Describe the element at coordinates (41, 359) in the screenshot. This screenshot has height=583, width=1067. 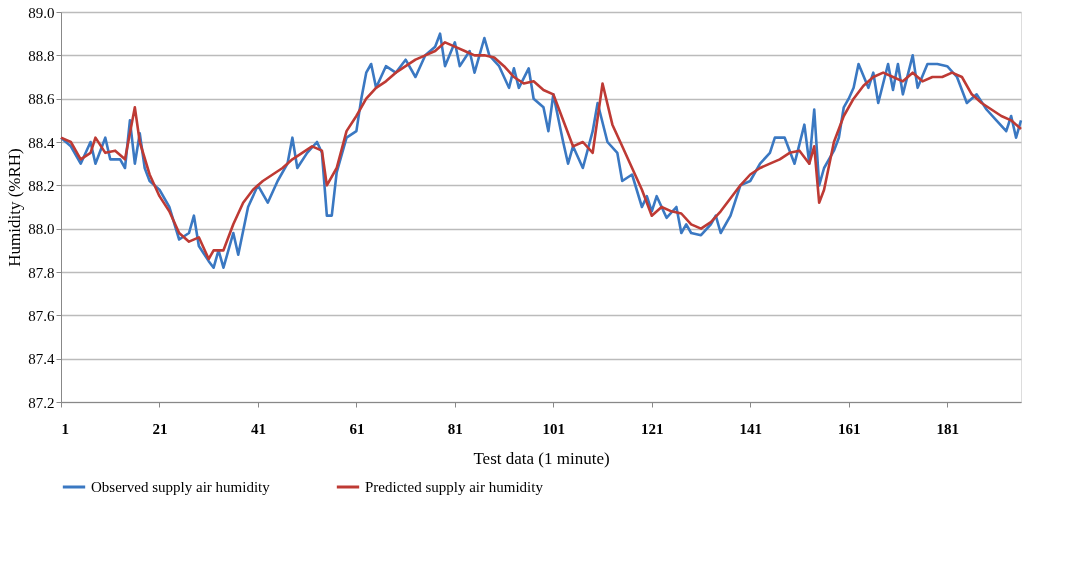
I see `y-tick-label: 87.4` at that location.